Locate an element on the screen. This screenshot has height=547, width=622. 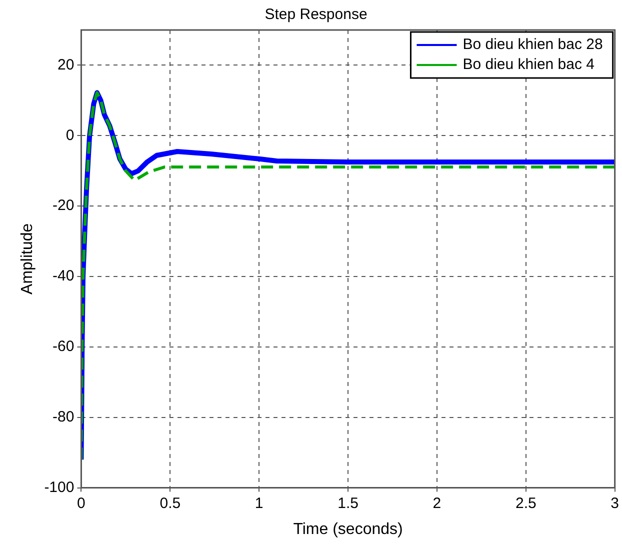
y-axis-title: Amplitude is located at coordinates (27, 258).